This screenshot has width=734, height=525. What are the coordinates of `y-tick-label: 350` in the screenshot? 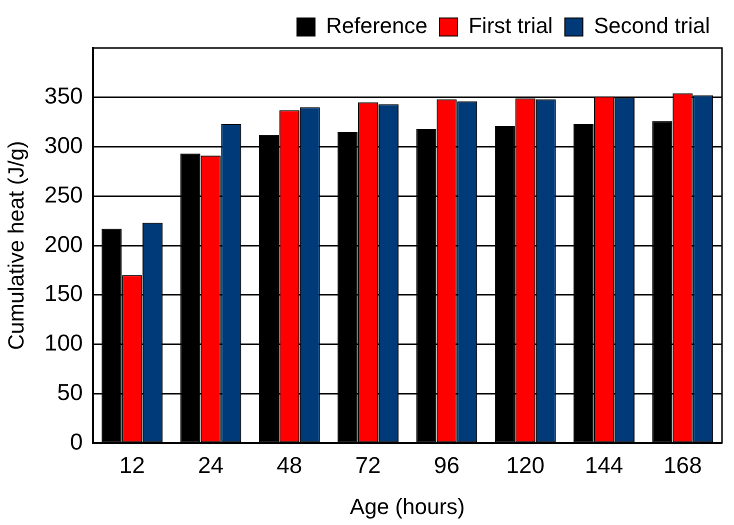 It's located at (63, 95).